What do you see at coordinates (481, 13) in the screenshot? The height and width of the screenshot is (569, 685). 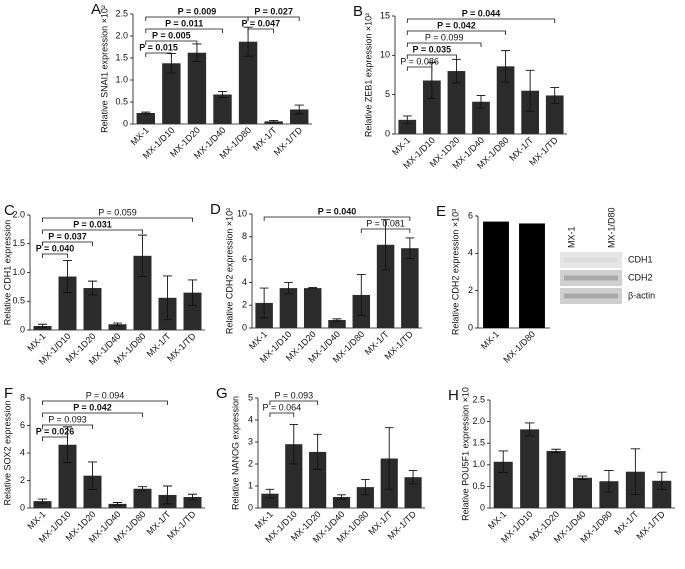 I see `p-value: P = 0.044` at bounding box center [481, 13].